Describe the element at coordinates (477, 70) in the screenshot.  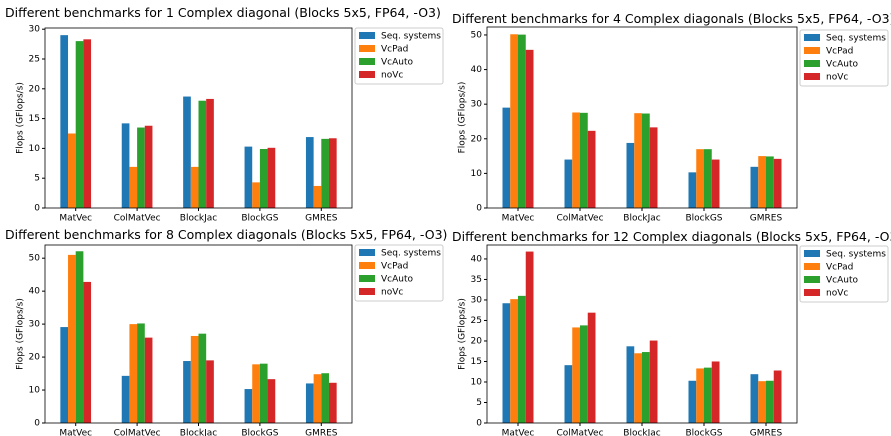
I see `y-tick-label: 40` at that location.